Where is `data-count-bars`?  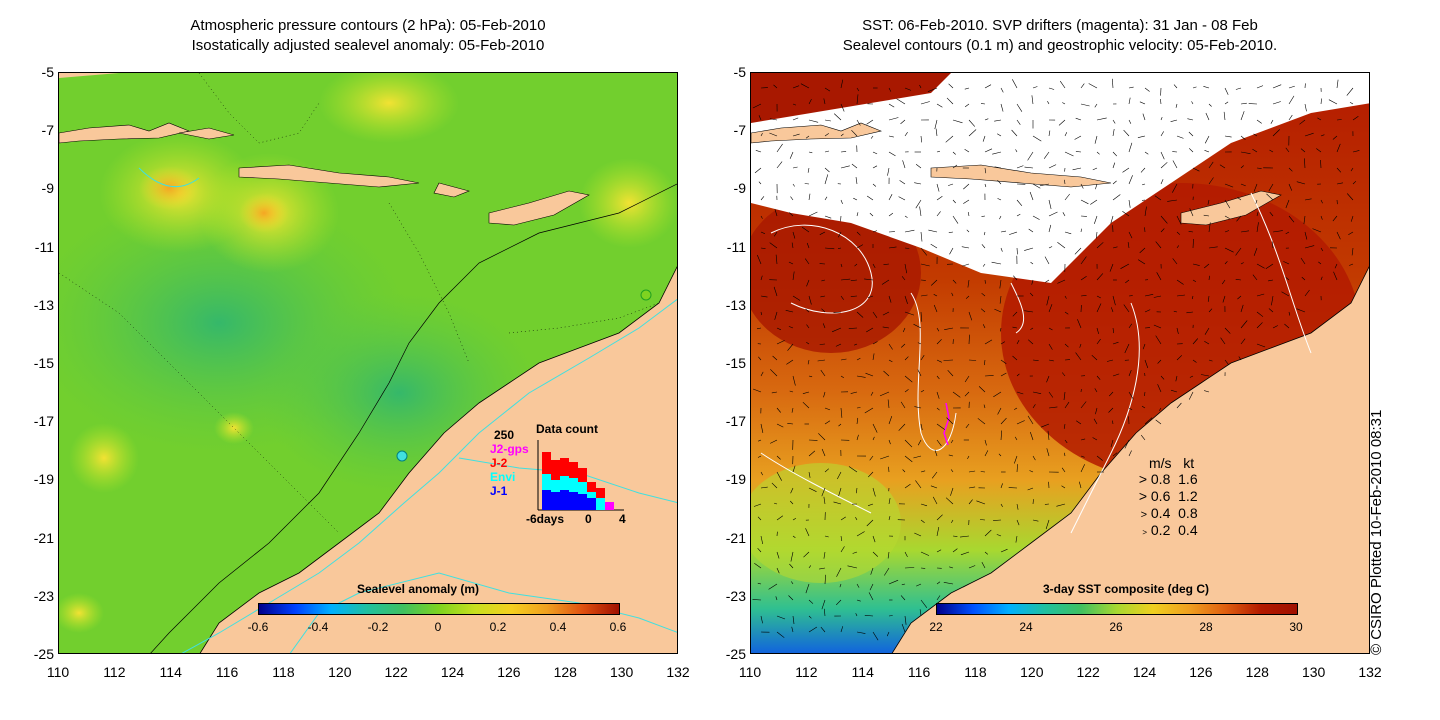
data-count-bars is located at coordinates (580, 475).